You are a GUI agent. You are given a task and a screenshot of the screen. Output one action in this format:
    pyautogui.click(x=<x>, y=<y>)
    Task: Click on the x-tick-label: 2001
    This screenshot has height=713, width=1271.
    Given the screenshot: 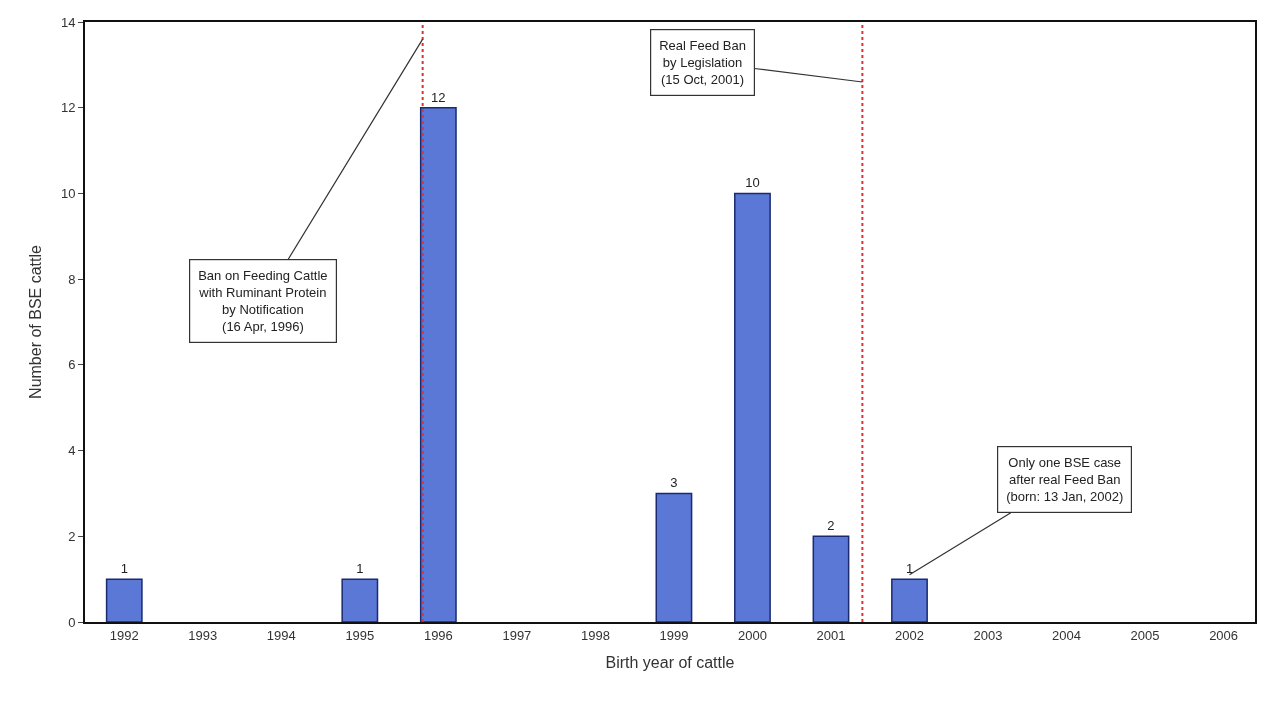 What is the action you would take?
    pyautogui.click(x=831, y=635)
    